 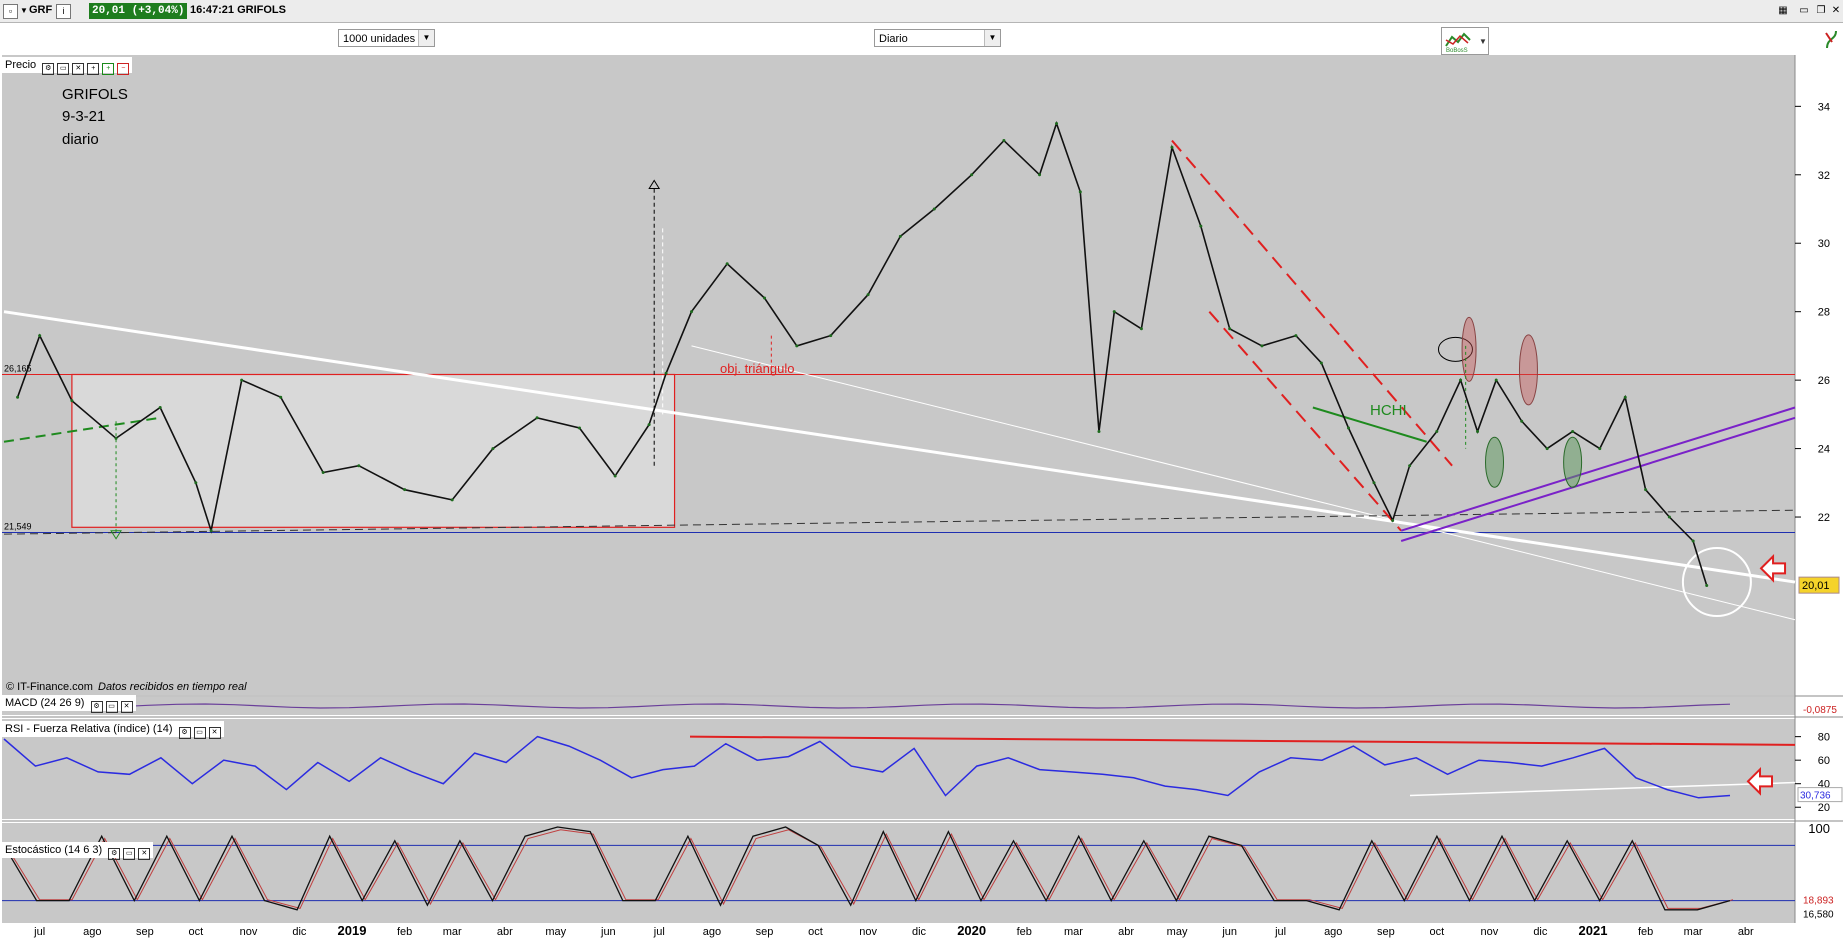 What do you see at coordinates (1804, 10) in the screenshot?
I see `minimize-icon: ▭` at bounding box center [1804, 10].